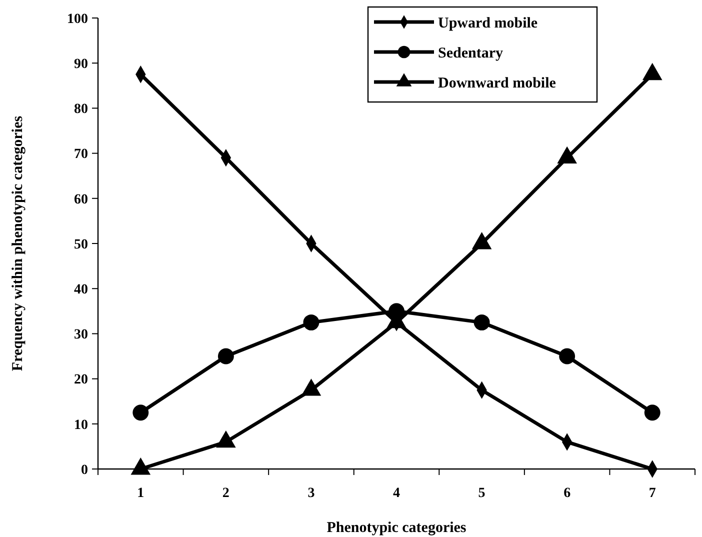 This screenshot has height=537, width=702. I want to click on y-tick-label: 80, so click(81, 110).